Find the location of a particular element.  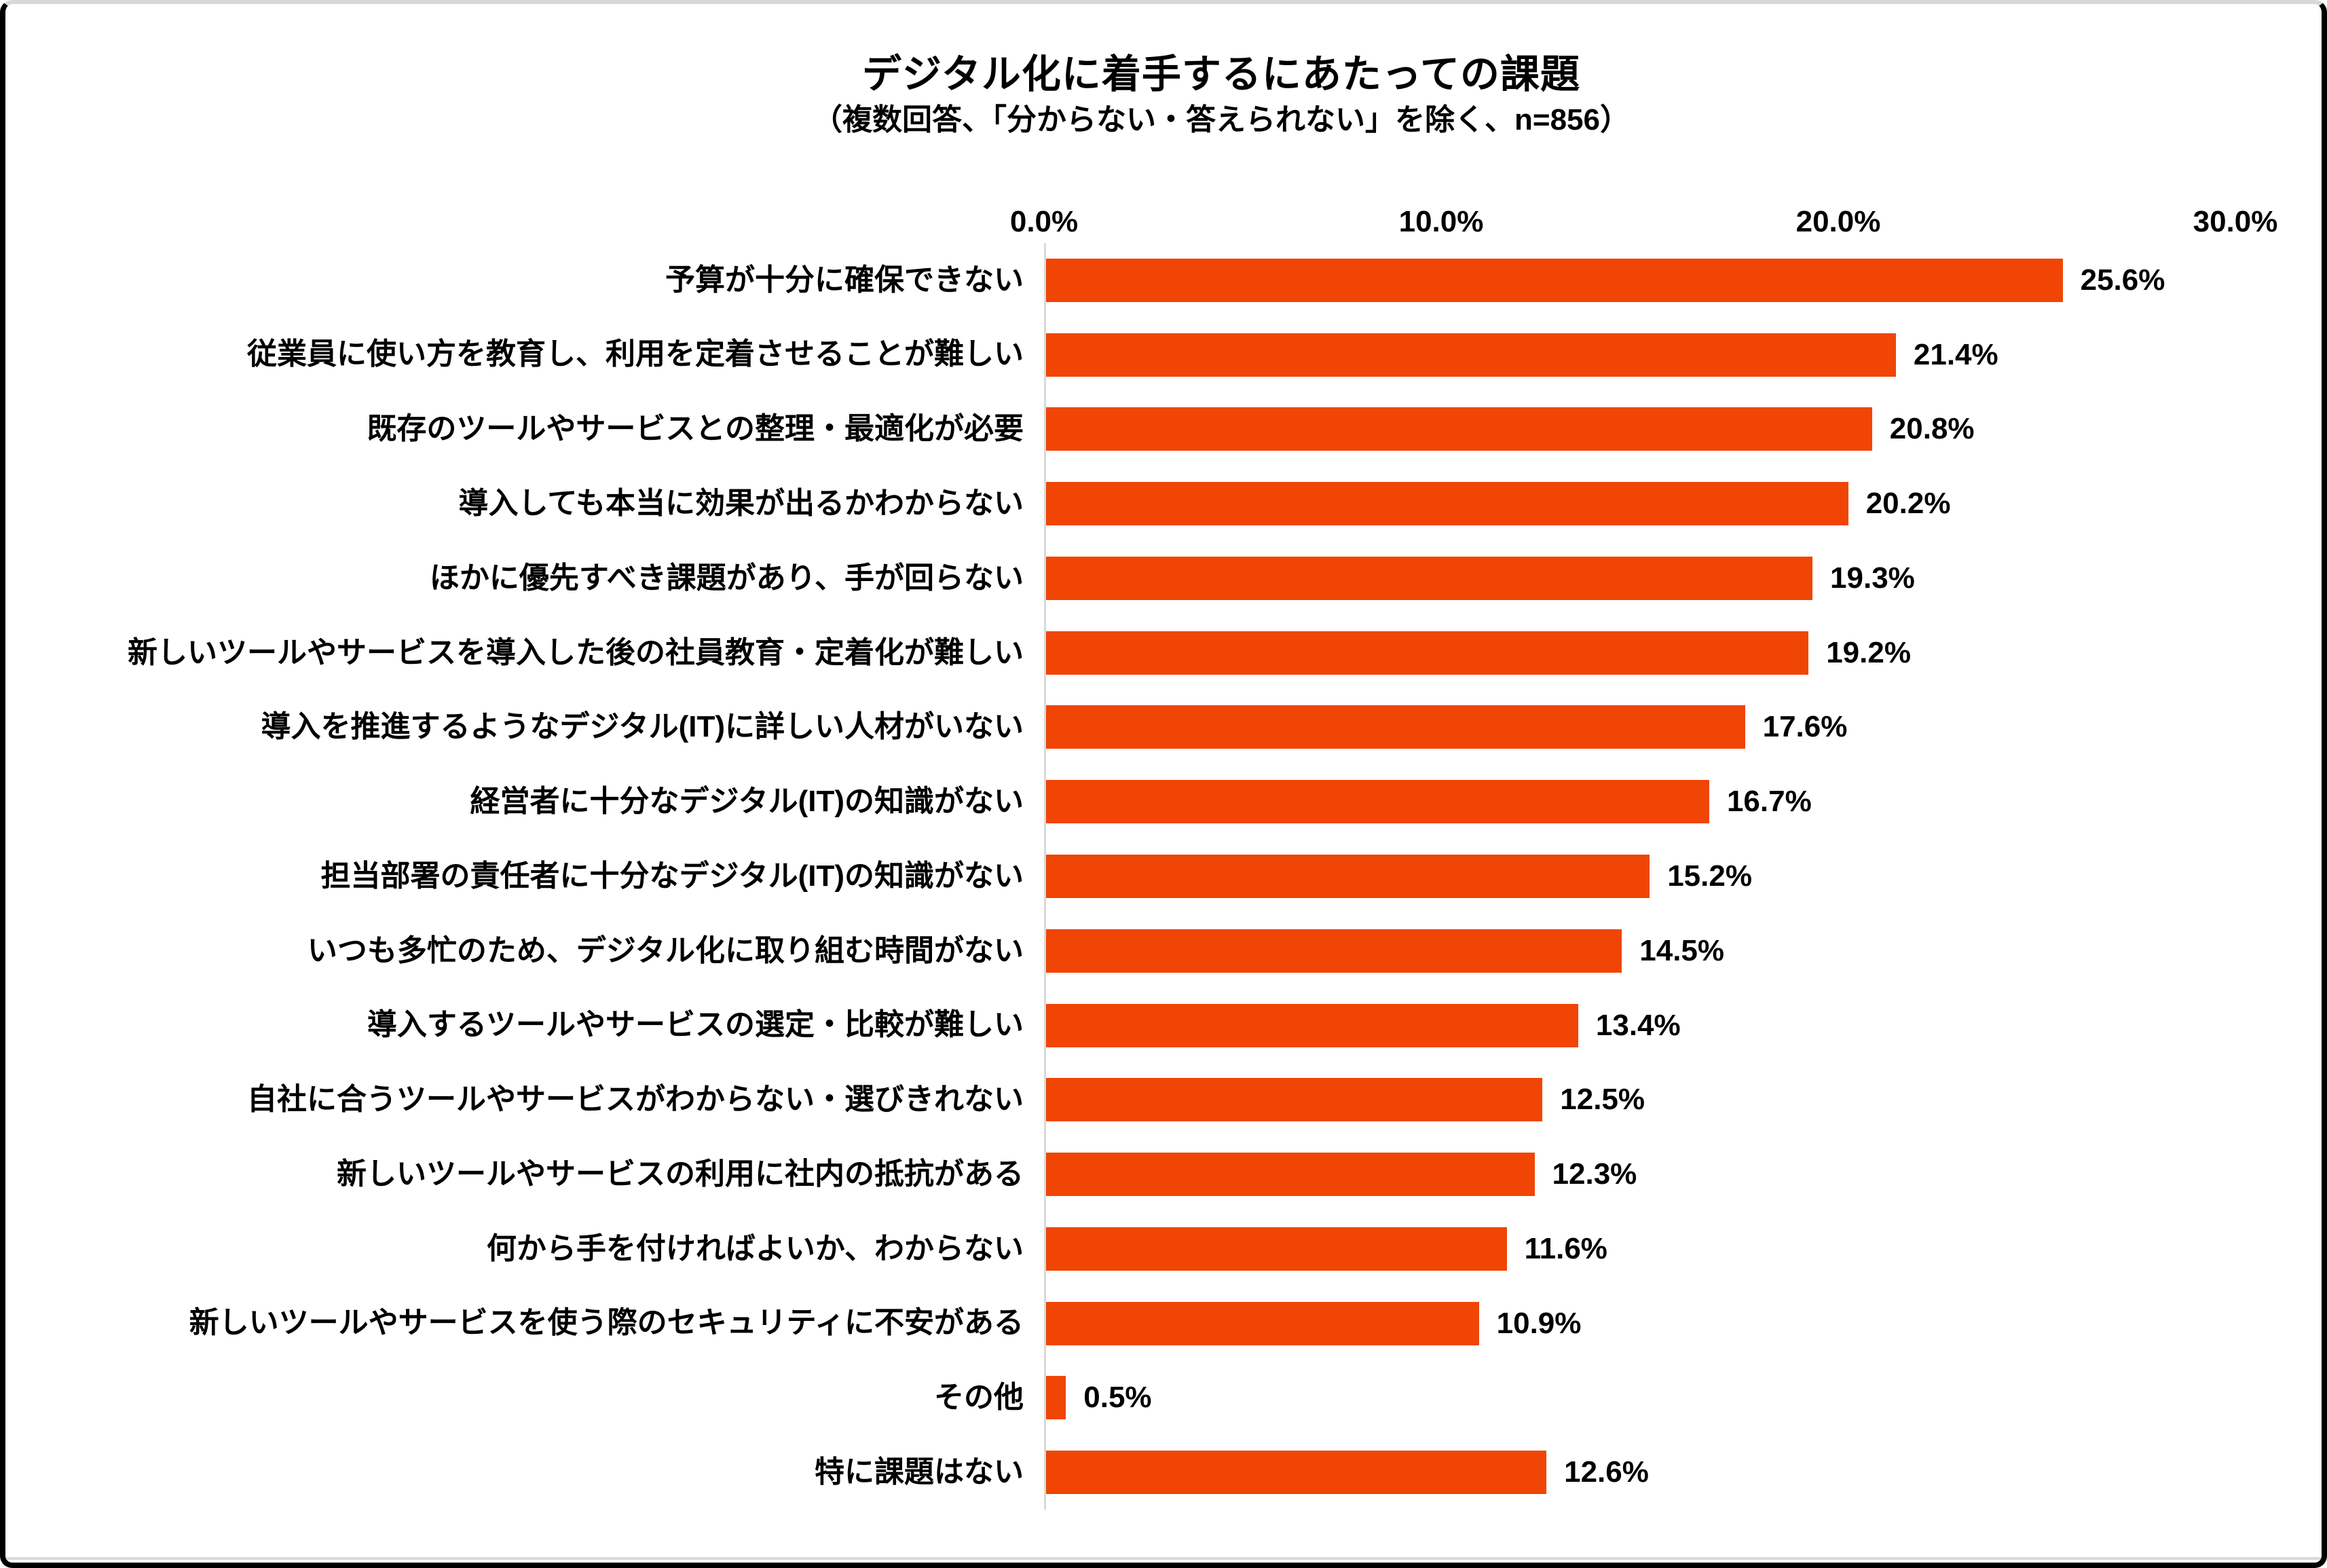

category-label: いつも多忙のため、デジタル化に取り組む時間がない is located at coordinates (665, 950).